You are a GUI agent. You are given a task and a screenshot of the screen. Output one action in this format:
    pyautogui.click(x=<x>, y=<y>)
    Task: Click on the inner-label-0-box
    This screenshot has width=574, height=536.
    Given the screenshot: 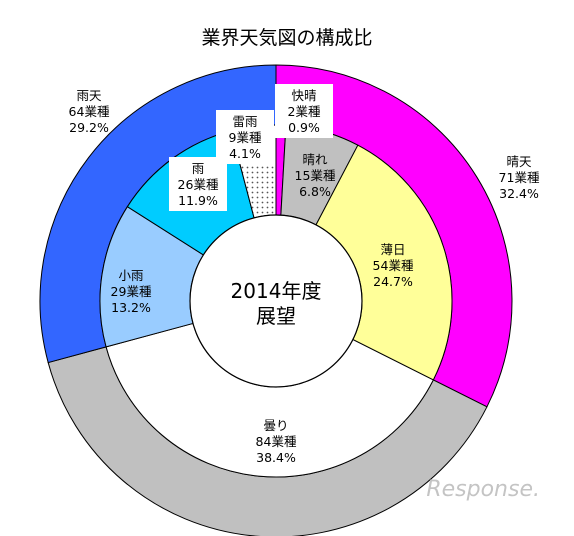 What is the action you would take?
    pyautogui.click(x=304, y=111)
    